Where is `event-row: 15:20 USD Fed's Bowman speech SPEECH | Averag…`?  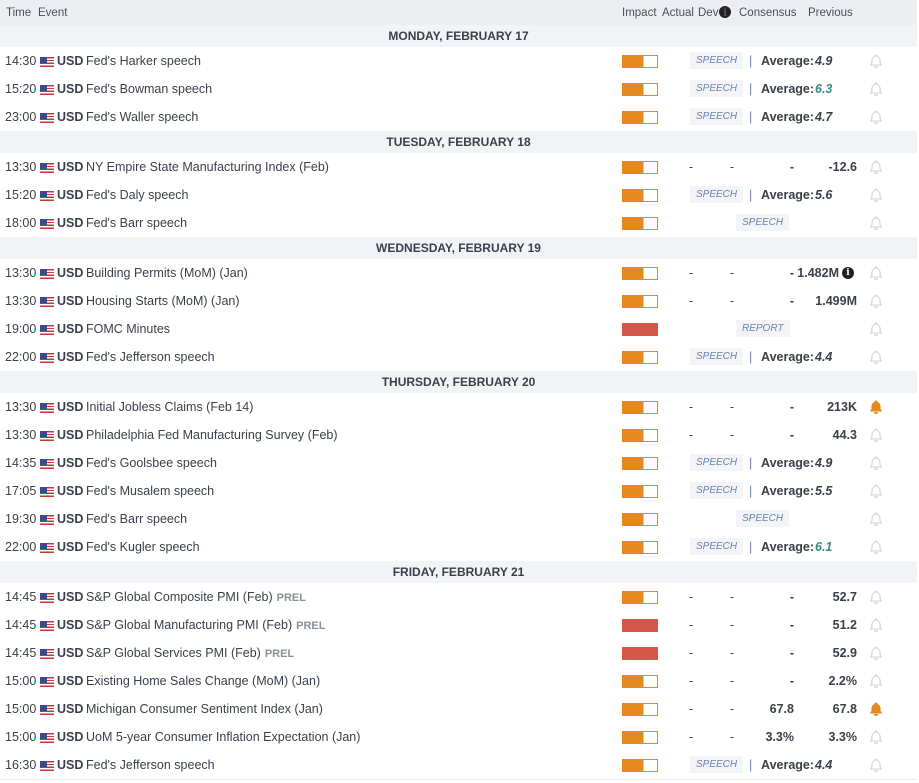
event-row: 15:20 USD Fed's Bowman speech SPEECH | Averag… is located at coordinates (458, 89).